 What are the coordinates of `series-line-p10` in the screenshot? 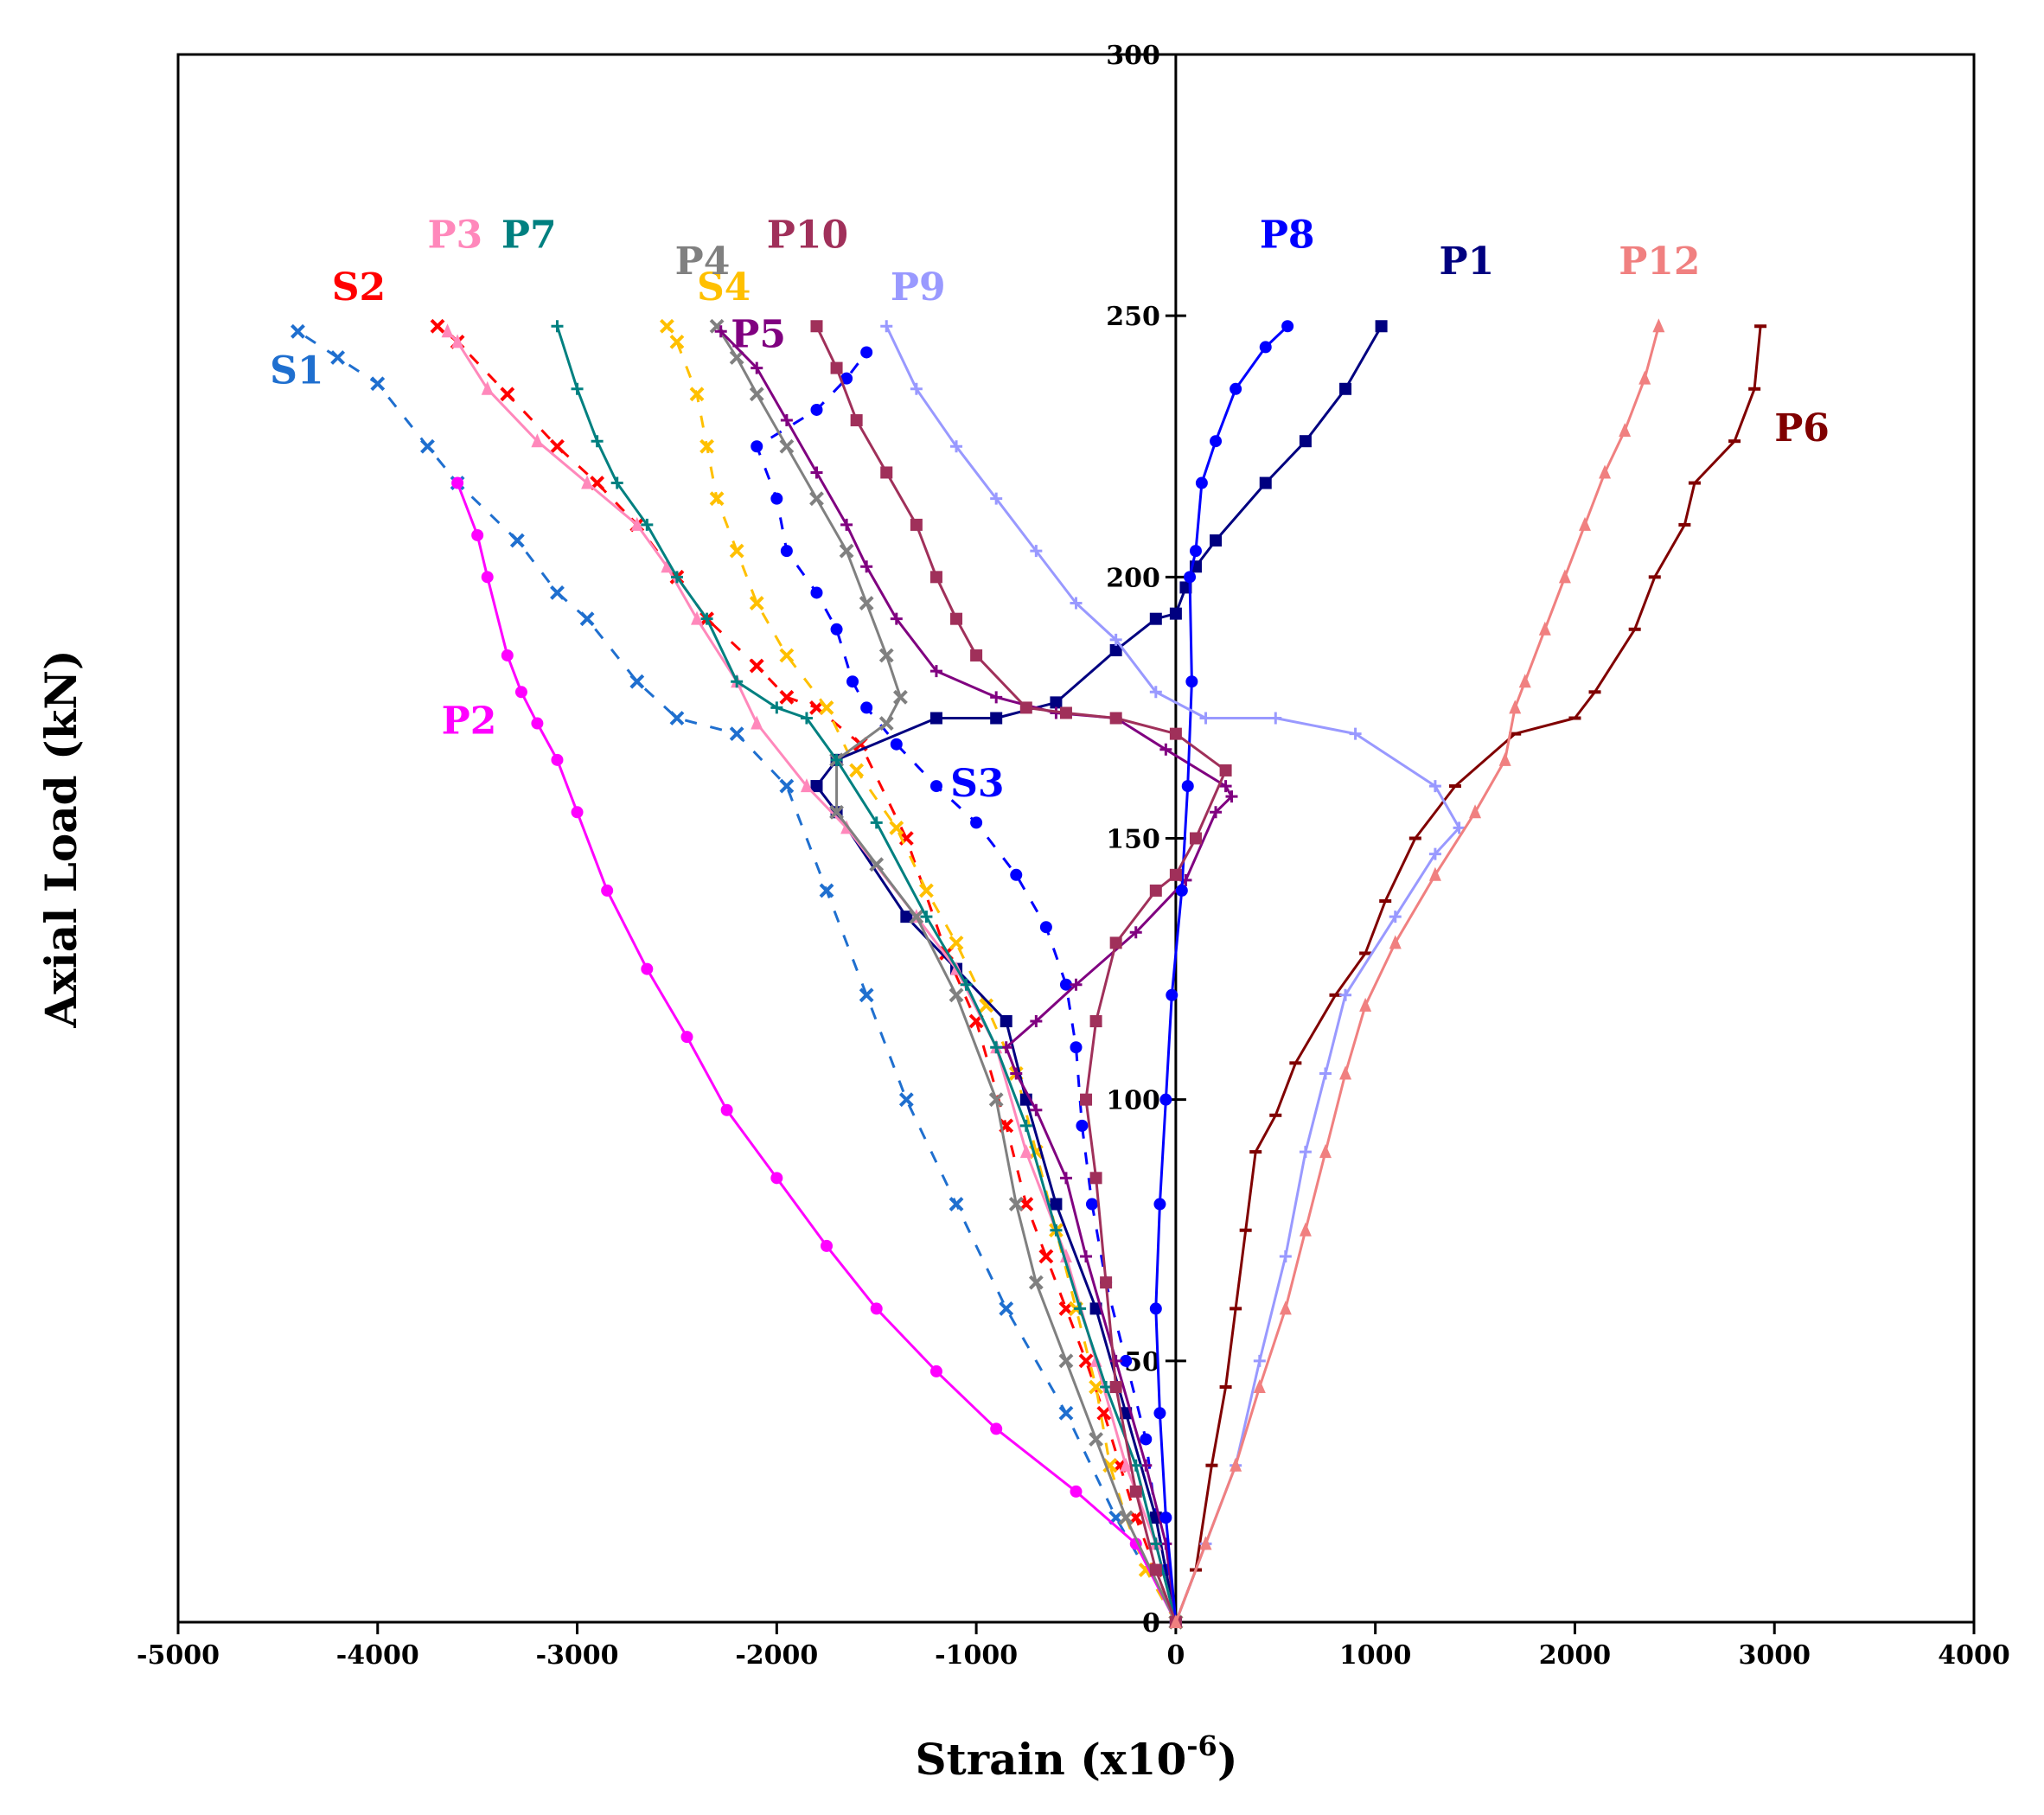 It's located at (1021, 974).